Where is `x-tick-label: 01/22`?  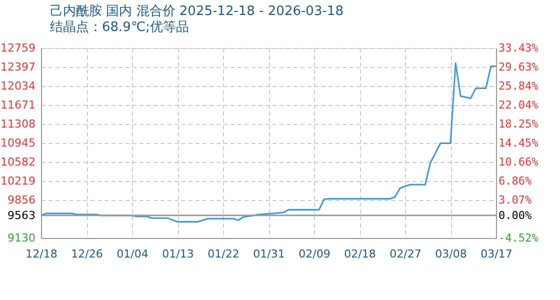
x-tick-label: 01/22 is located at coordinates (224, 254).